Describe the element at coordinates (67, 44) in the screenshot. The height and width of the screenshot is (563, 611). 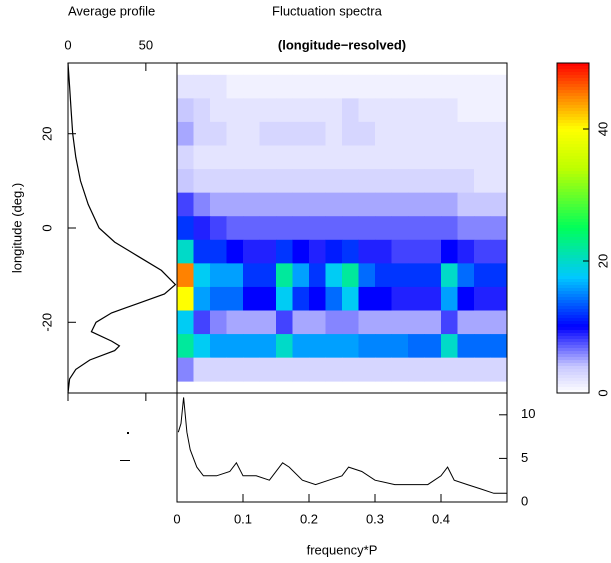
I see `x-tick-label: 0` at that location.